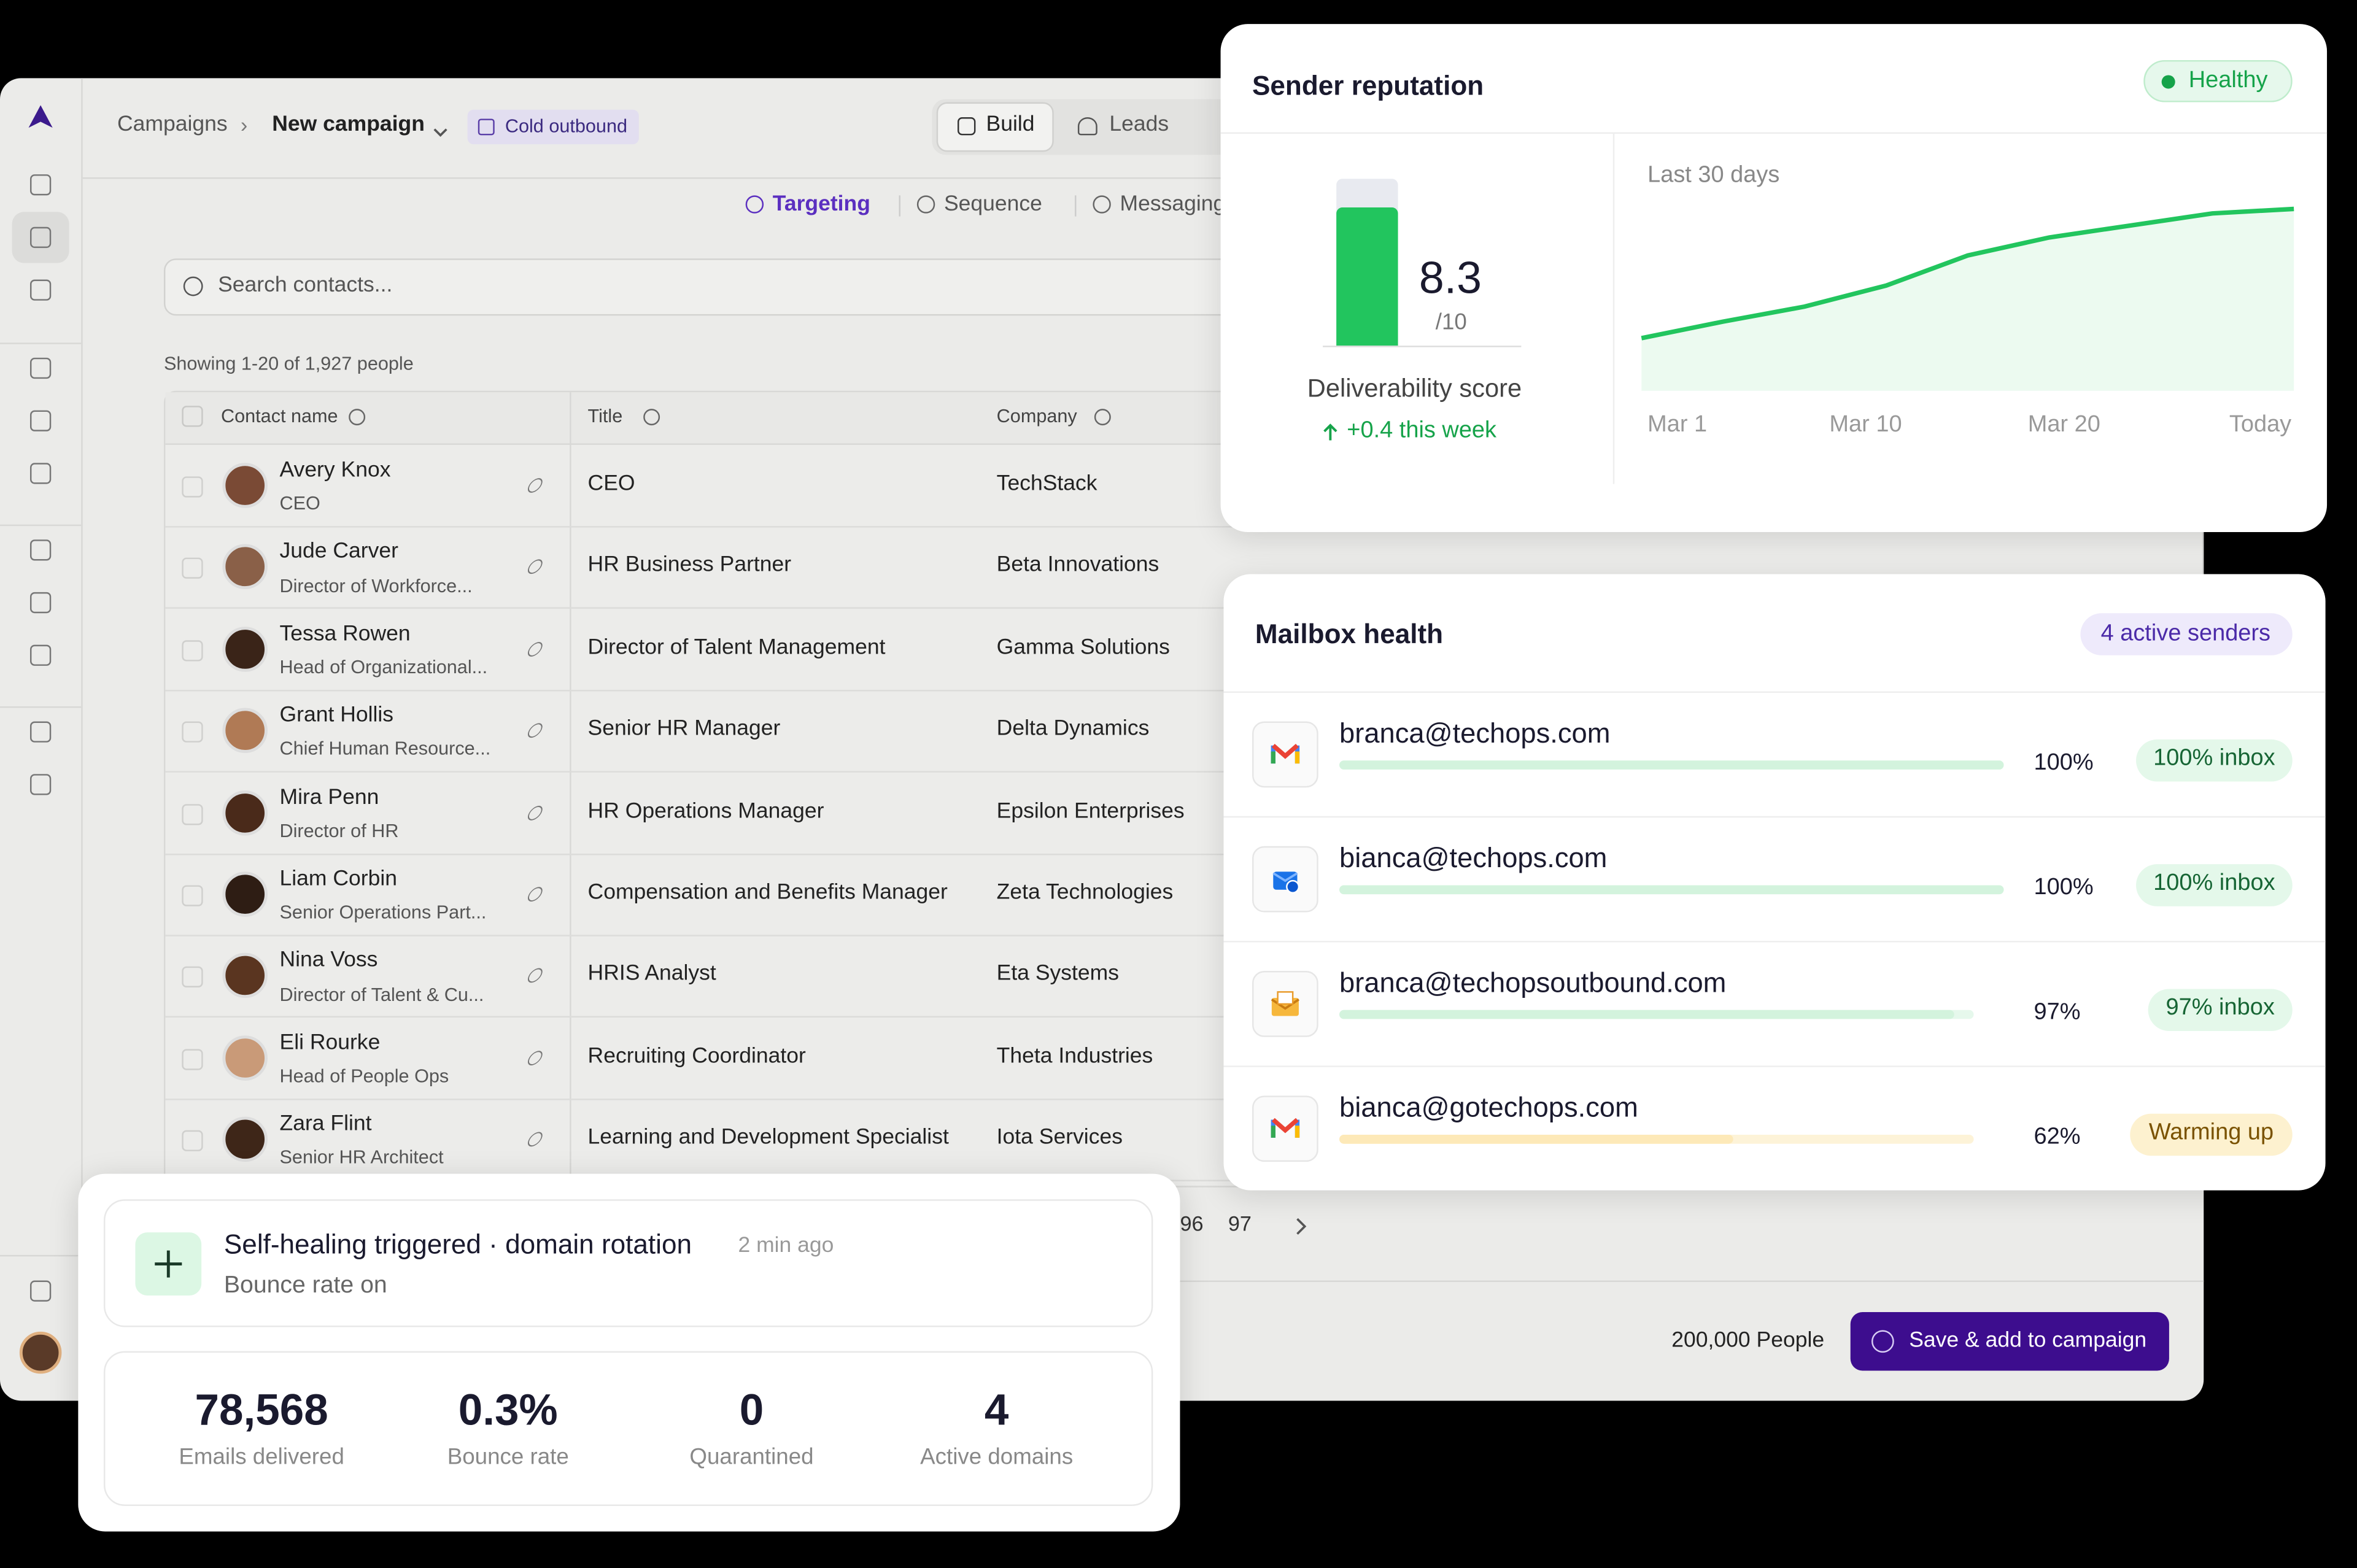 Image resolution: width=2357 pixels, height=1568 pixels. Describe the element at coordinates (1613, 308) in the screenshot. I see `vertical-divider` at that location.